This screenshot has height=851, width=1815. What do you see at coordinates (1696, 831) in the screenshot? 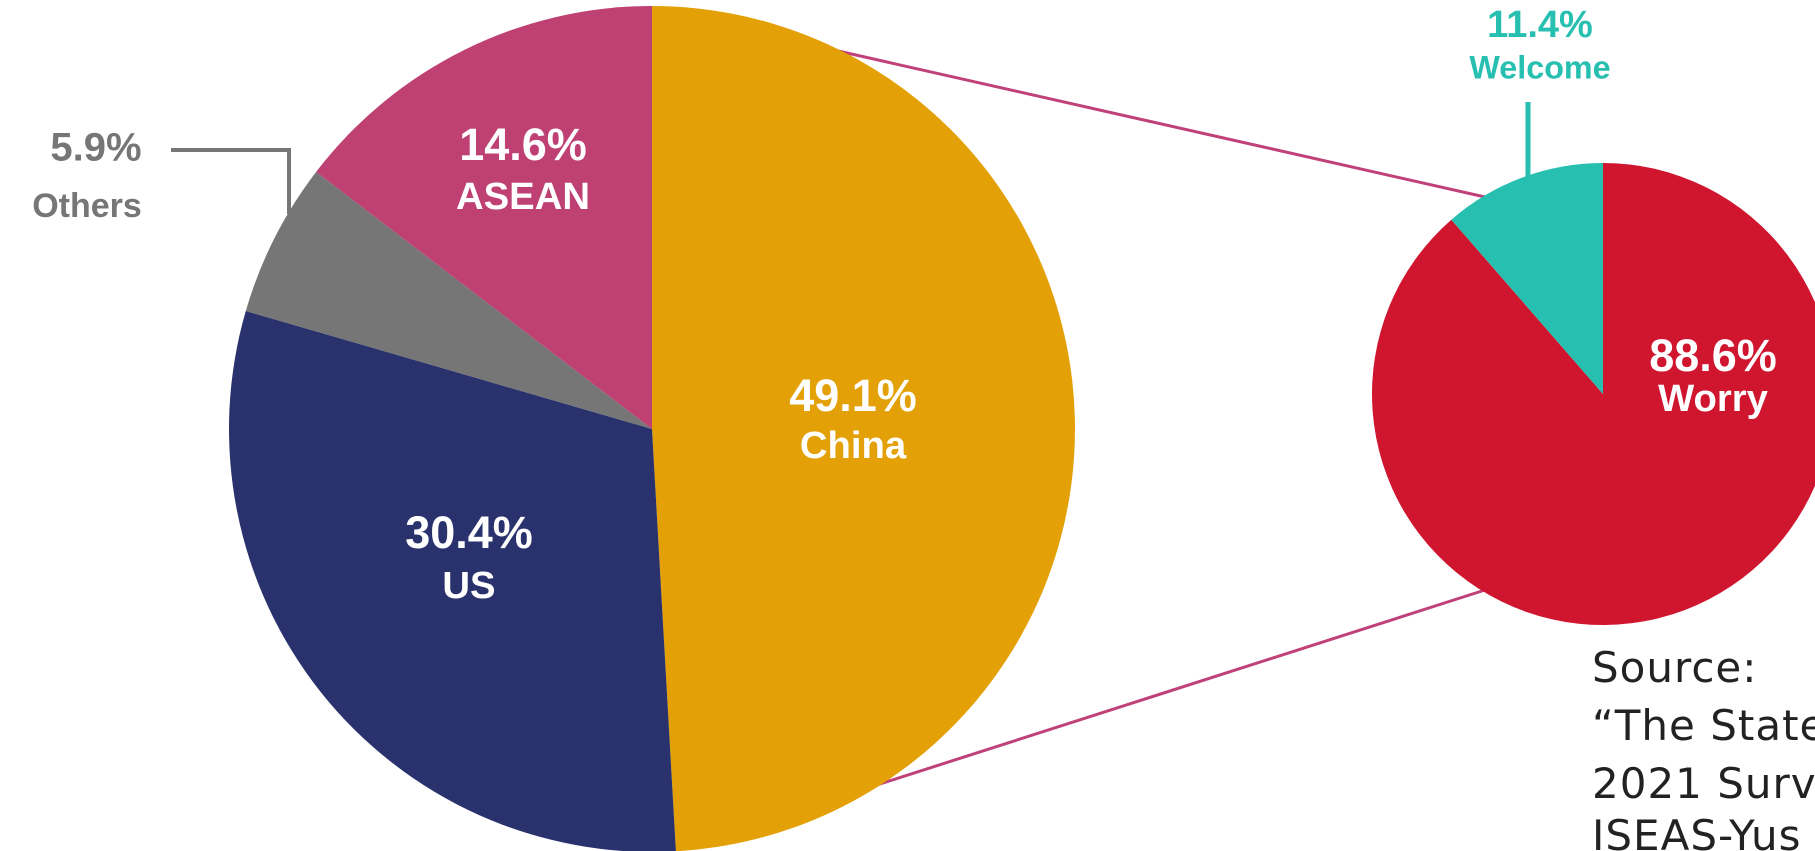
I see `source-text: ISEAS-Yus` at bounding box center [1696, 831].